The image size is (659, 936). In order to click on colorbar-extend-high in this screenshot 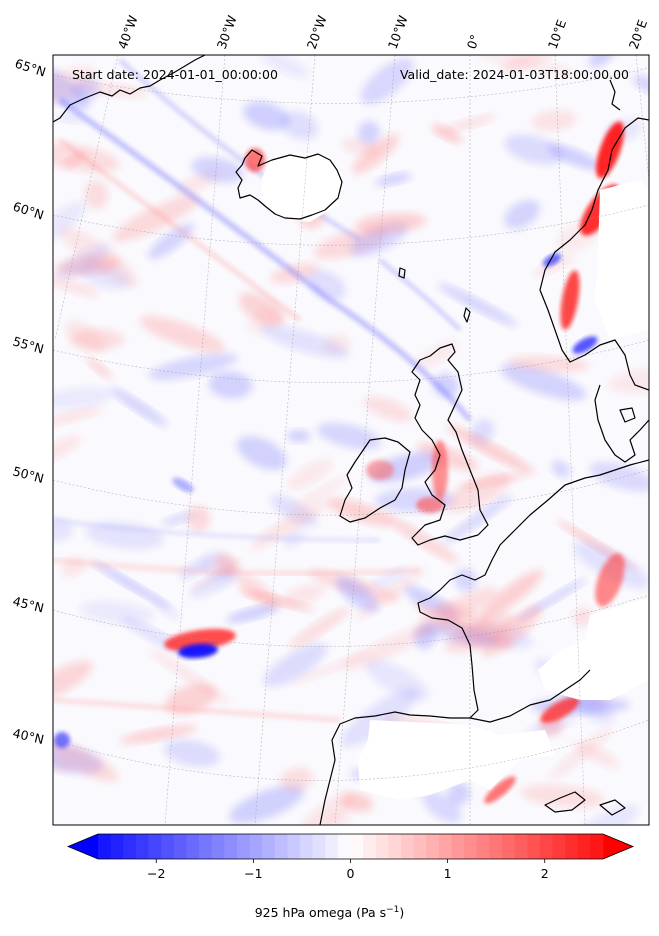, I will do `click(618, 846)`.